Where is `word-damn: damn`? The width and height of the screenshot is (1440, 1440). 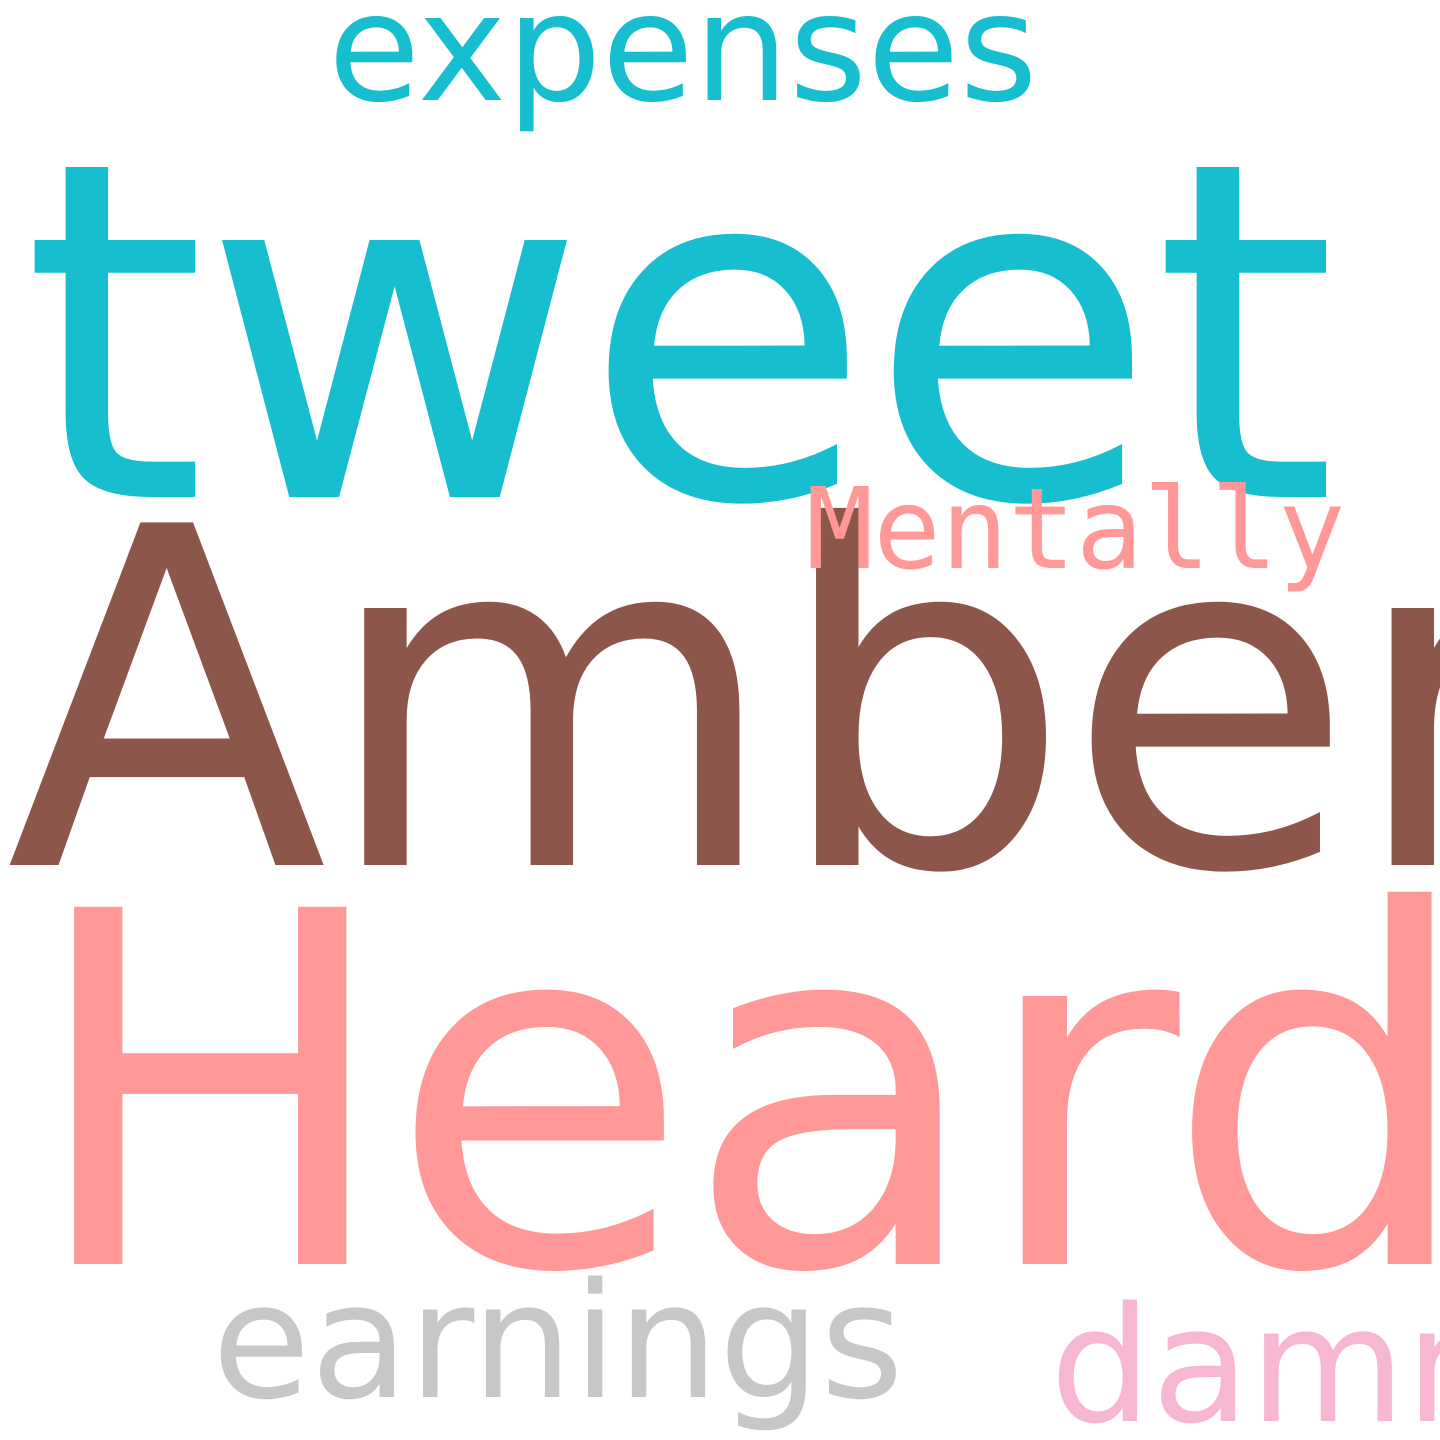 word-damn: damn is located at coordinates (1245, 1356).